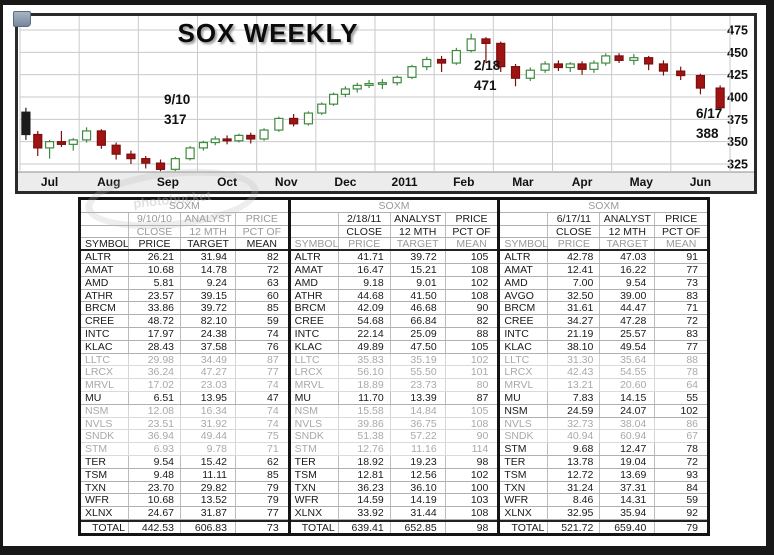 Image resolution: width=774 pixels, height=555 pixels. Describe the element at coordinates (105, 410) in the screenshot. I see `cell-symbol: NSM` at that location.